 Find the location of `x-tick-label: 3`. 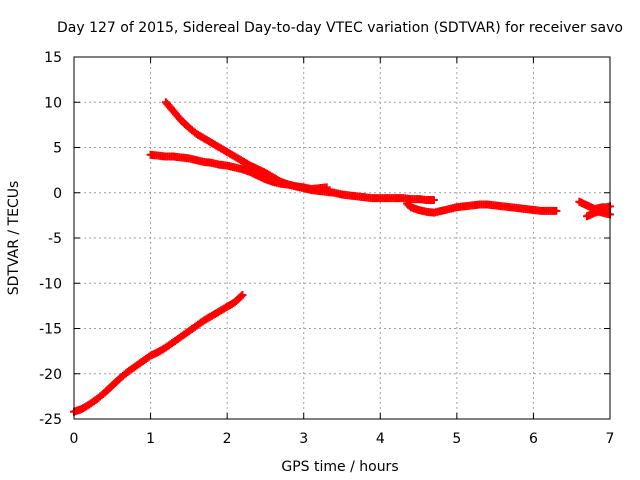

x-tick-label: 3 is located at coordinates (303, 439).